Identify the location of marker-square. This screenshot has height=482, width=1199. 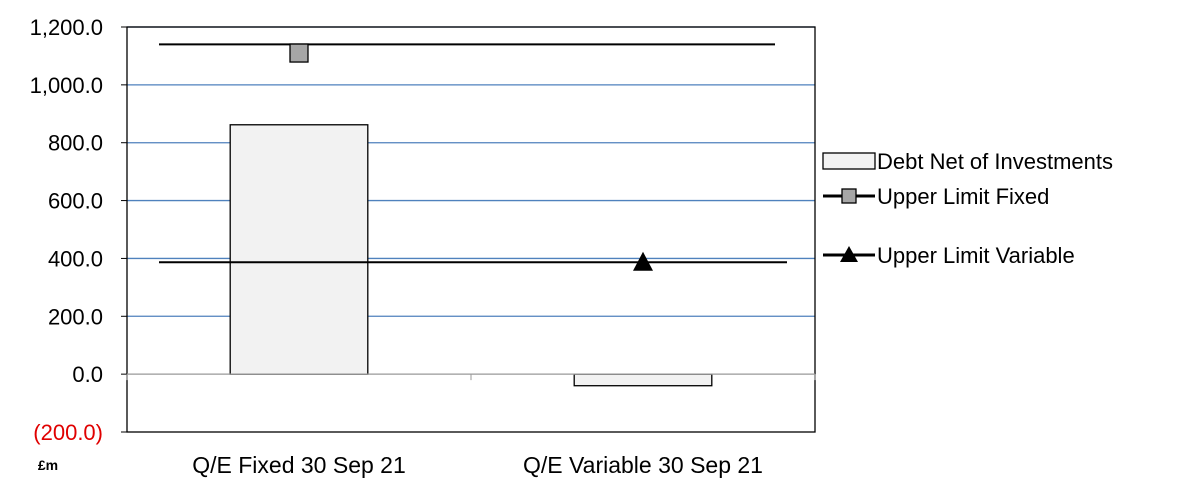
(299, 53).